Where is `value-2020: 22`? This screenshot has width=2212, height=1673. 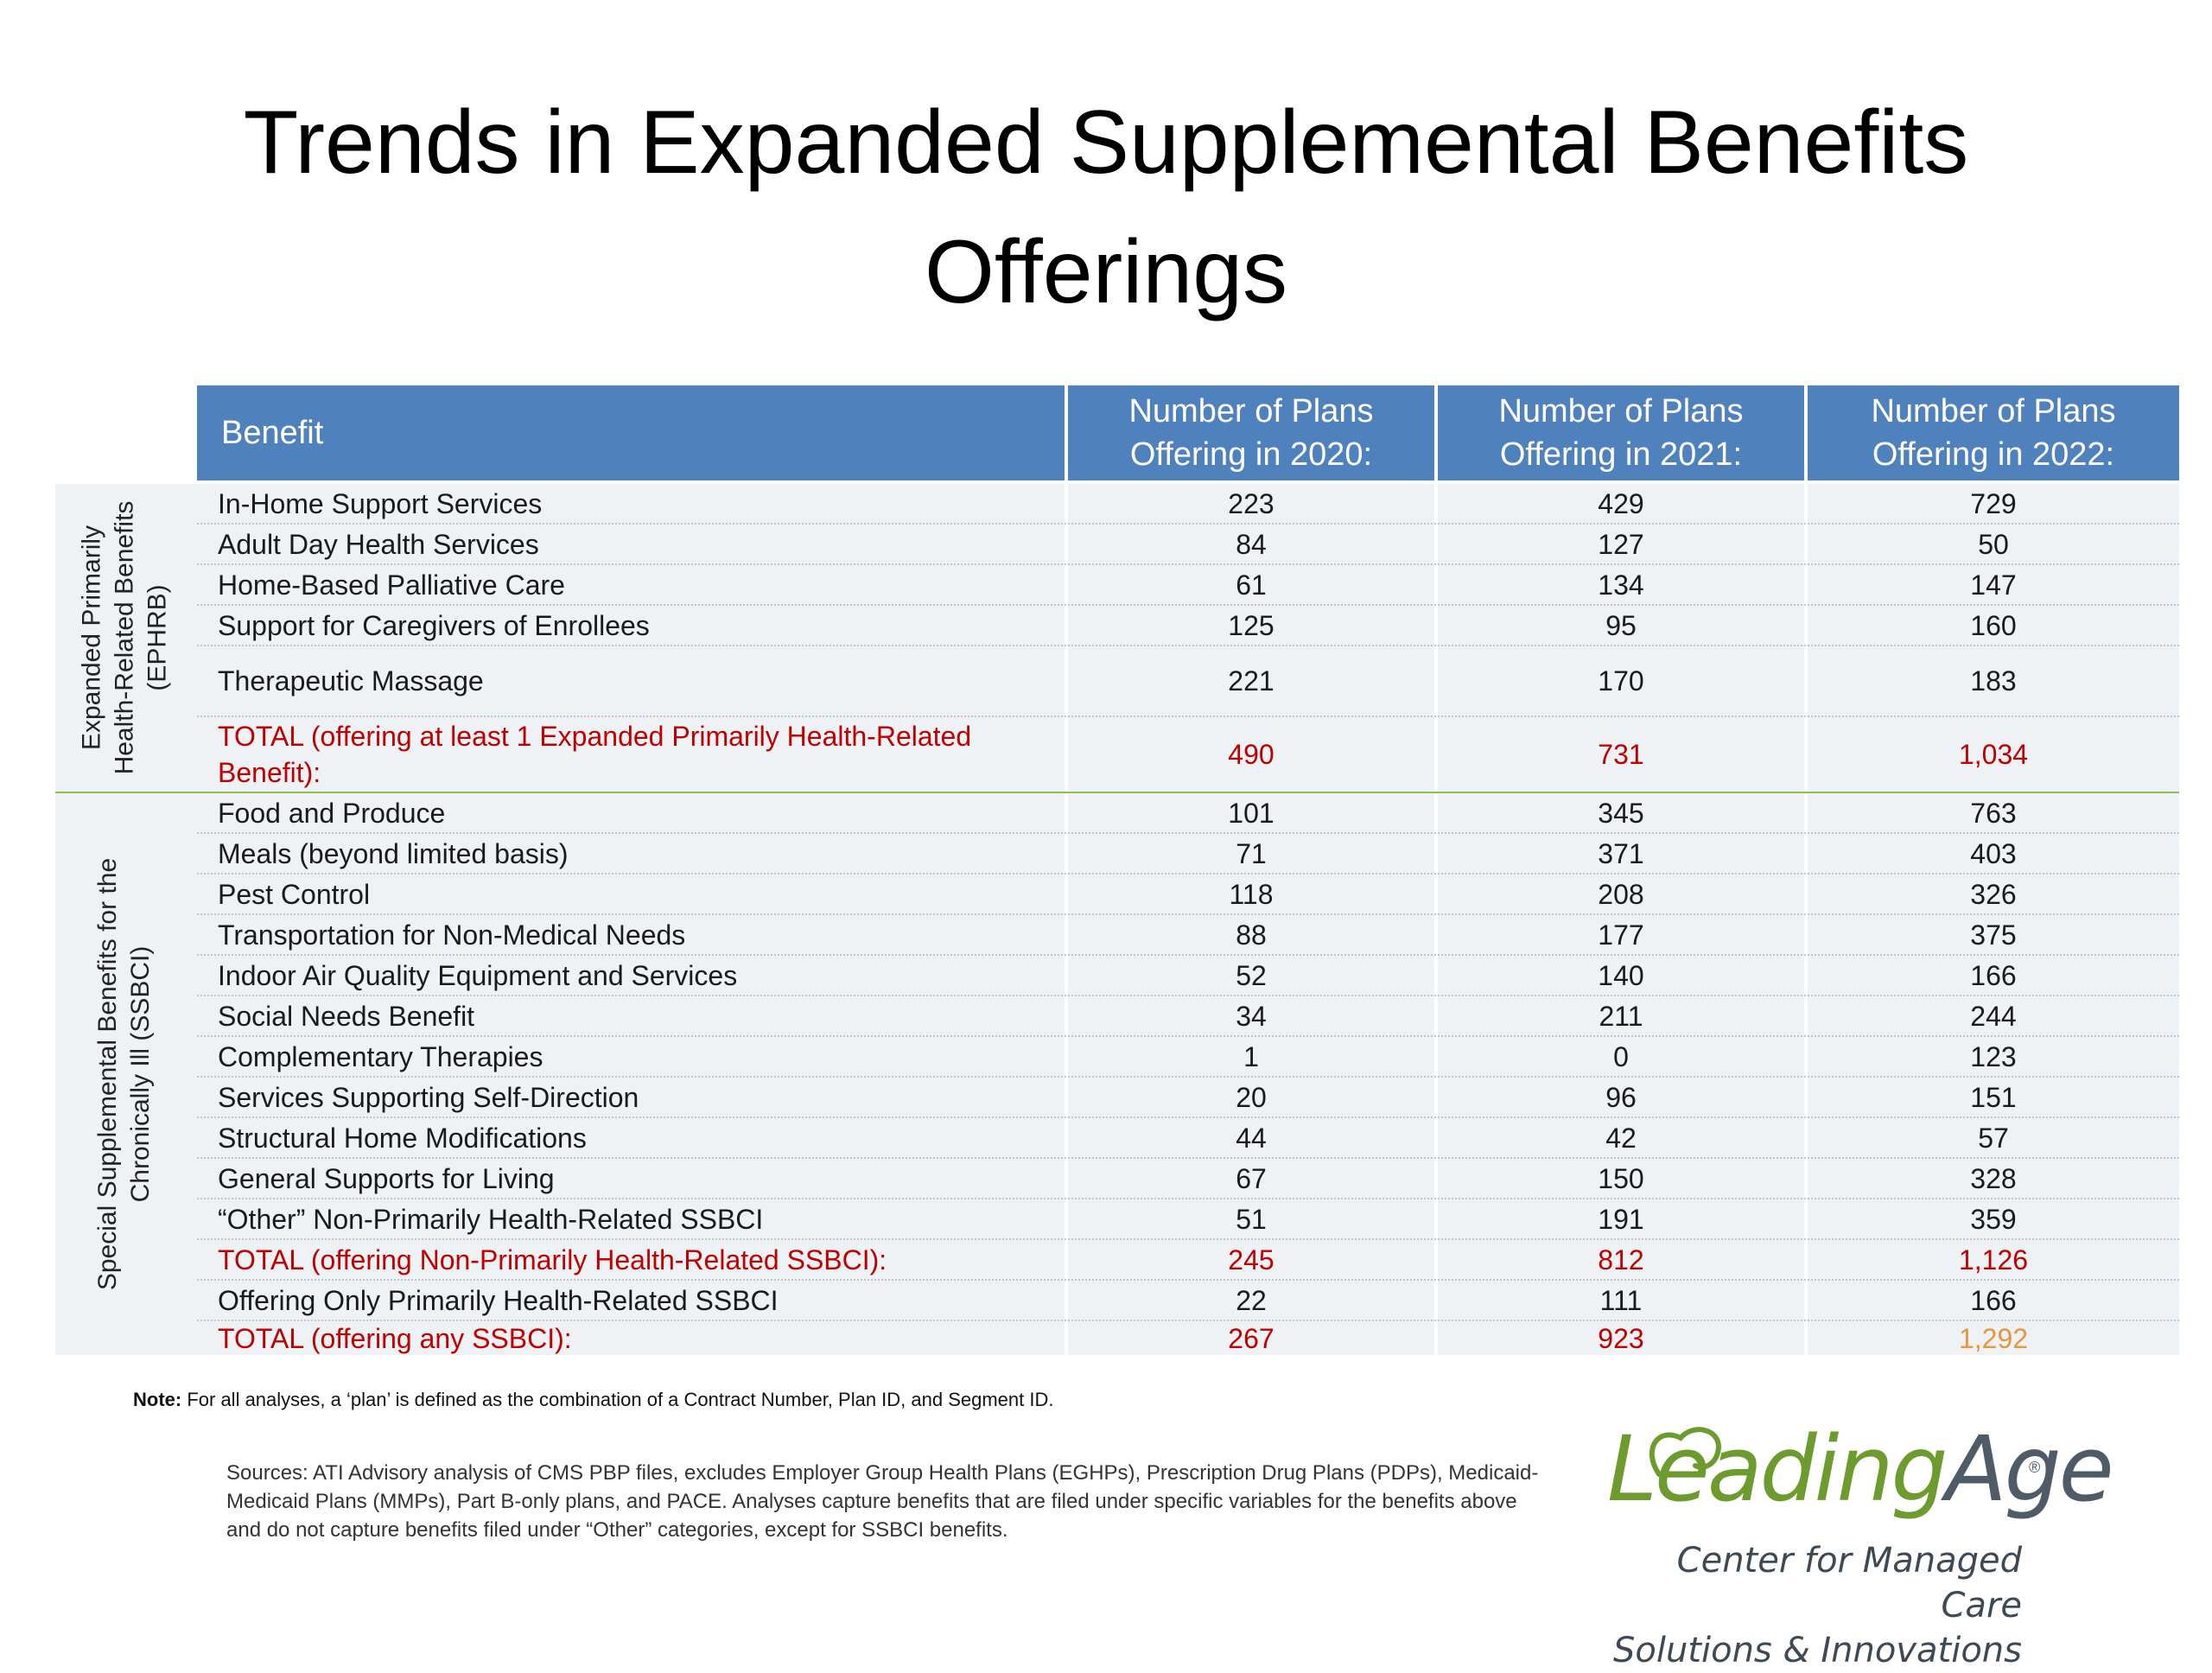 value-2020: 22 is located at coordinates (1251, 1300).